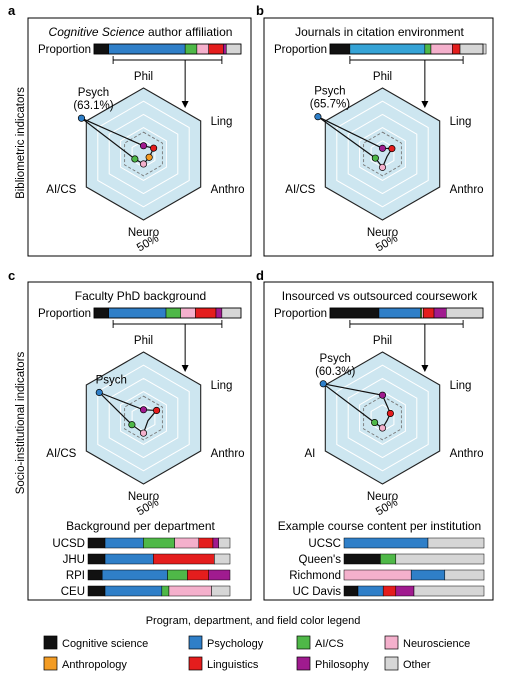 This screenshot has height=675, width=506. What do you see at coordinates (75, 576) in the screenshot?
I see `sub-row-label: RPI` at bounding box center [75, 576].